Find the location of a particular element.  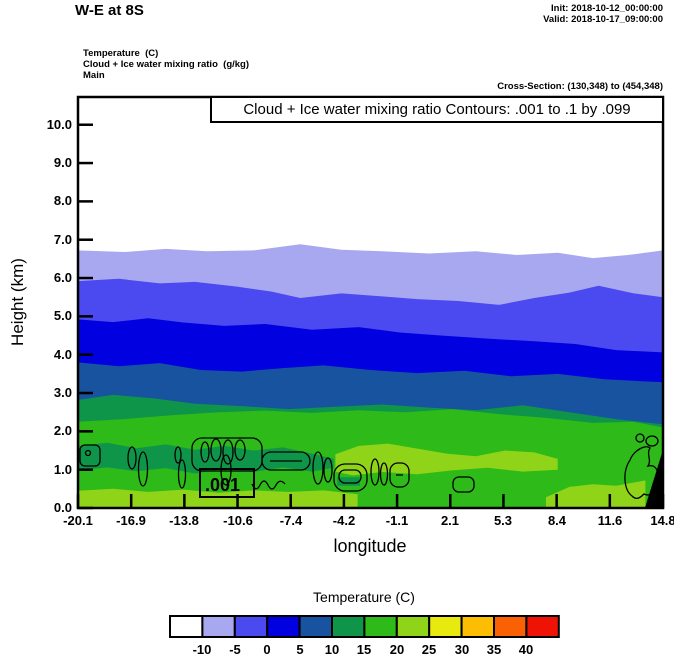

y-tick-label: 2.0 is located at coordinates (62, 430).